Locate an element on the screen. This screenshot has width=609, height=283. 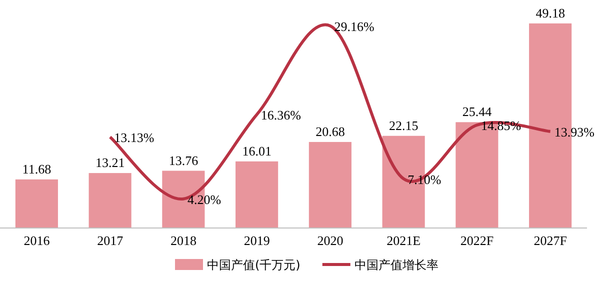
data-label: 4.20% is located at coordinates (204, 199).